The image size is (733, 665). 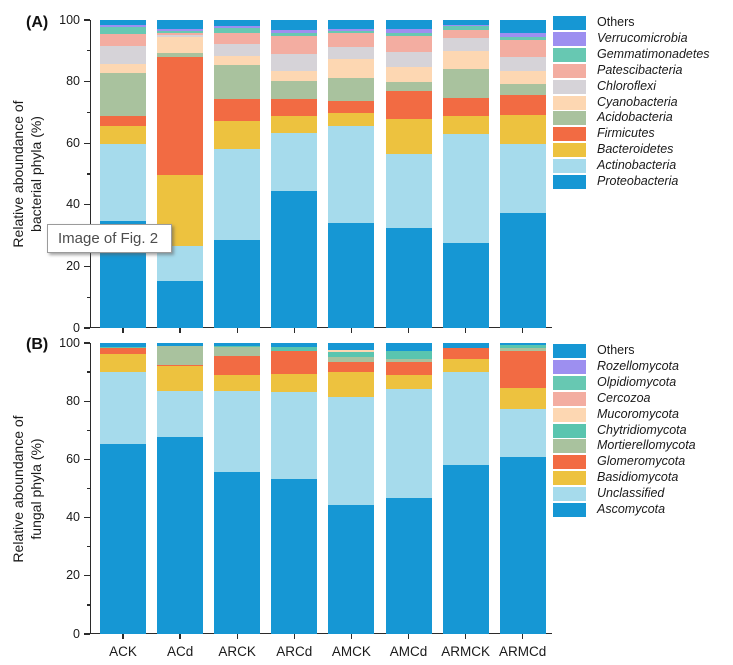 I want to click on bar-segment-amcd-acidobacteria, so click(x=408, y=86).